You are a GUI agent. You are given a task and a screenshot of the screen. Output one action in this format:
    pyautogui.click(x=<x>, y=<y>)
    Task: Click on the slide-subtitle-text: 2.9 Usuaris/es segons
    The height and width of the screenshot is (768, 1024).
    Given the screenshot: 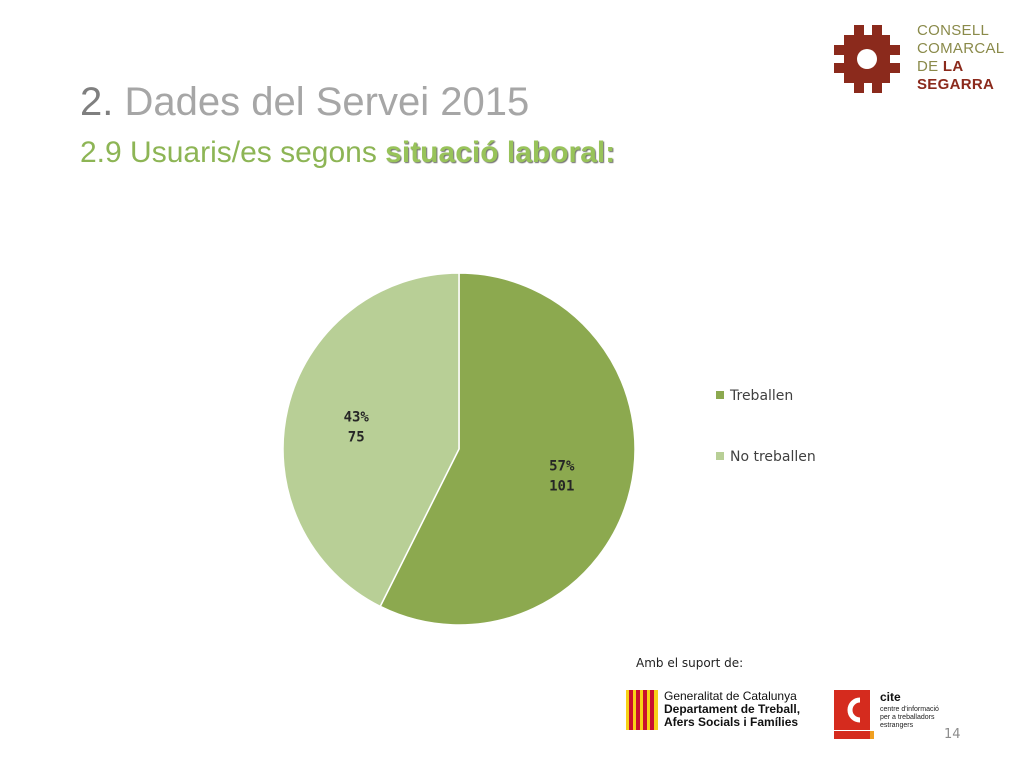 What is the action you would take?
    pyautogui.click(x=228, y=152)
    